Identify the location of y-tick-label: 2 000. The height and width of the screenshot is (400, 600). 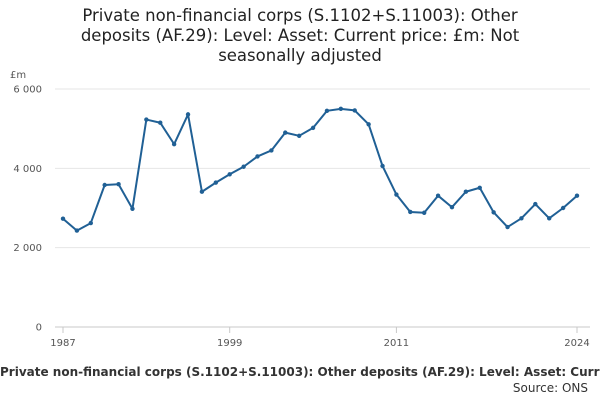
(27, 248).